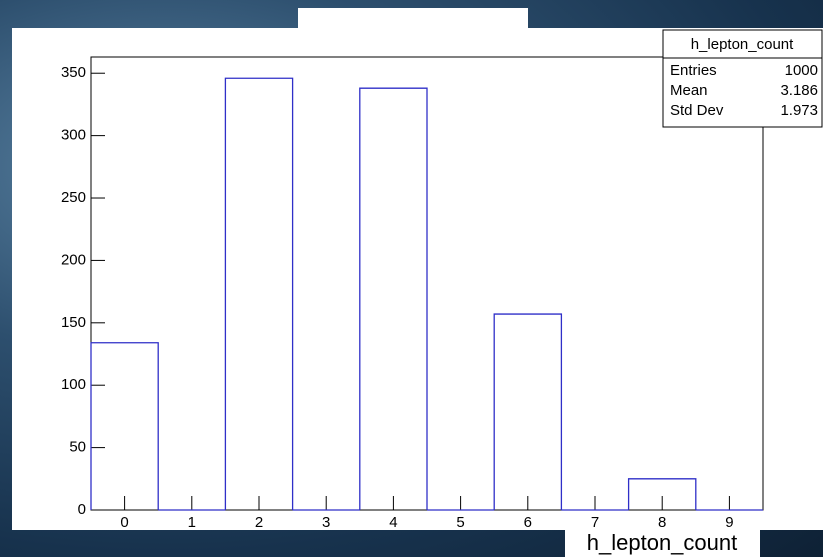 This screenshot has height=557, width=823. What do you see at coordinates (595, 522) in the screenshot?
I see `x-tick-label: 7` at bounding box center [595, 522].